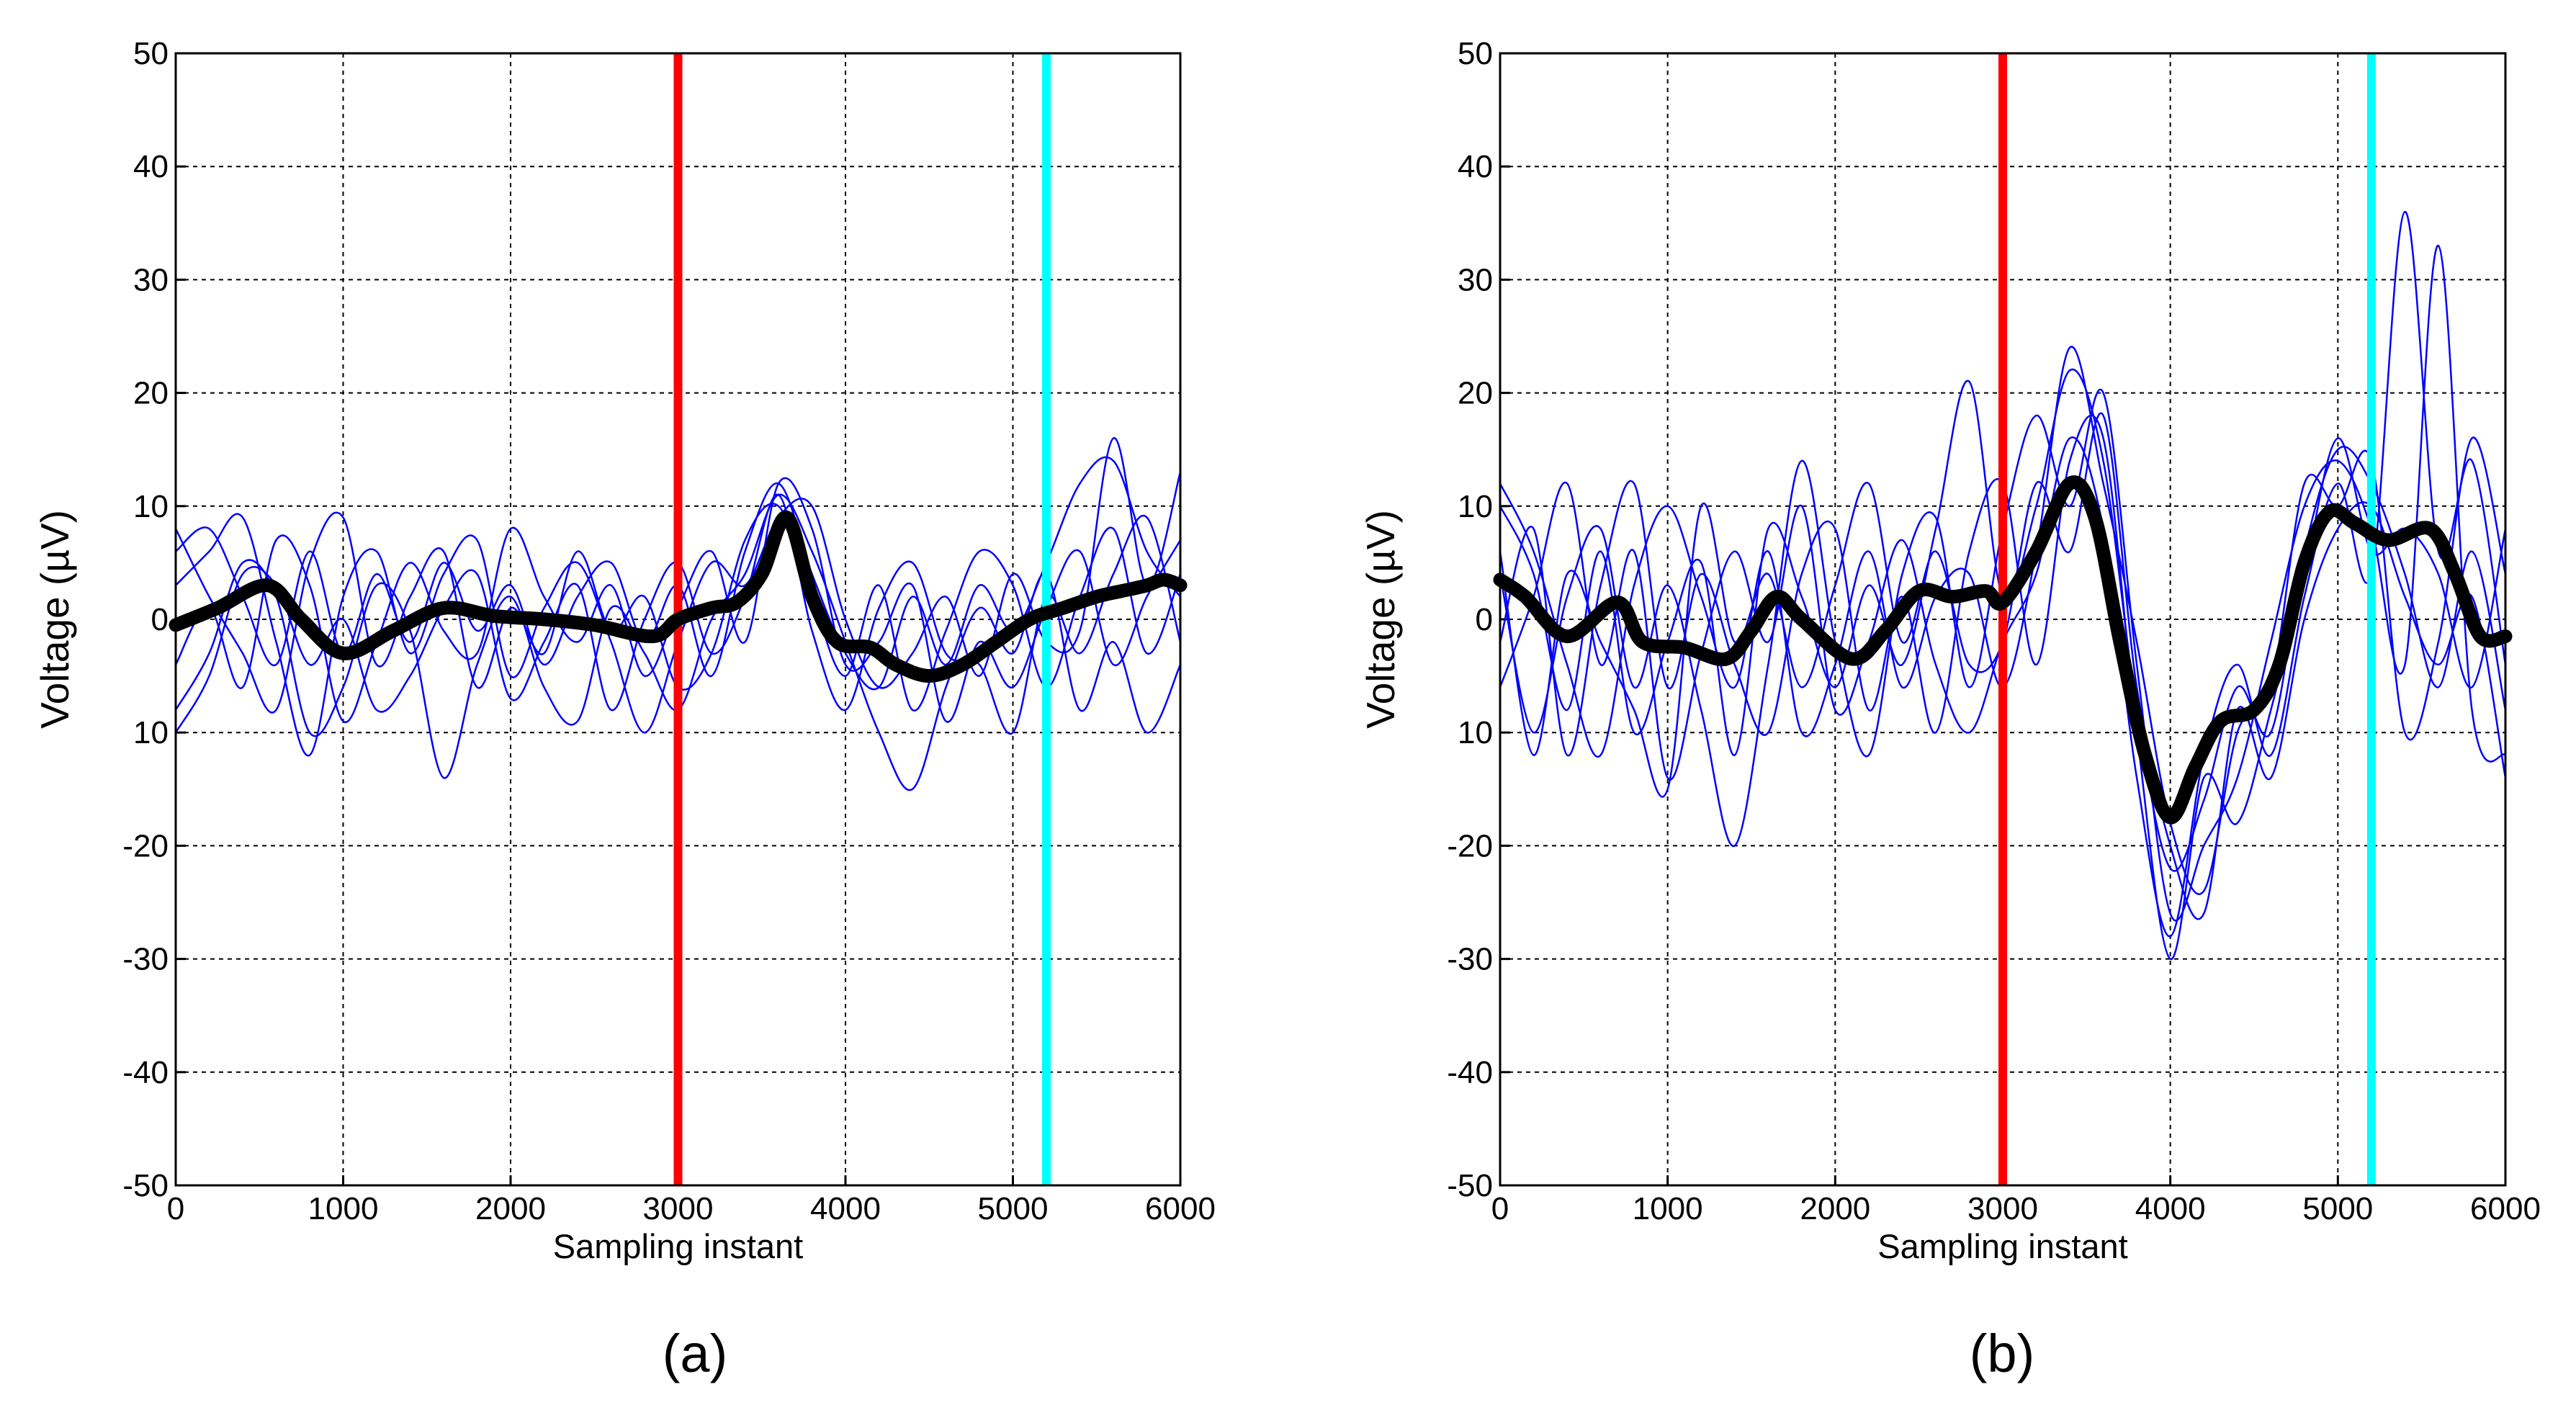 The image size is (2576, 1405). What do you see at coordinates (2505, 1208) in the screenshot?
I see `panel-b-x-tick-label: 6000` at bounding box center [2505, 1208].